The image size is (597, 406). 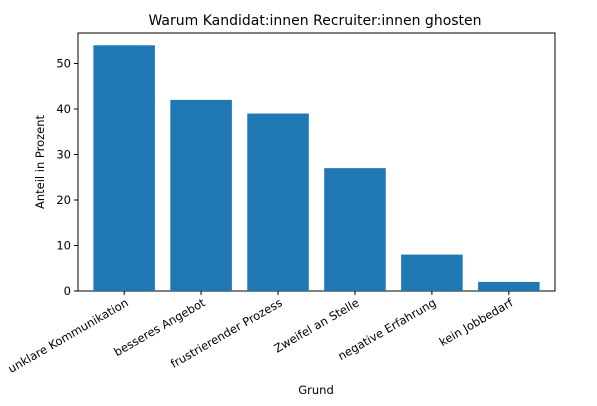 What do you see at coordinates (67, 291) in the screenshot?
I see `y-tick-label: 0` at bounding box center [67, 291].